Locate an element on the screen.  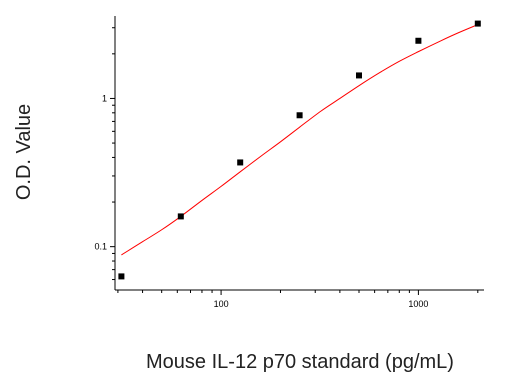
x-tick-label: 100 is located at coordinates (221, 304).